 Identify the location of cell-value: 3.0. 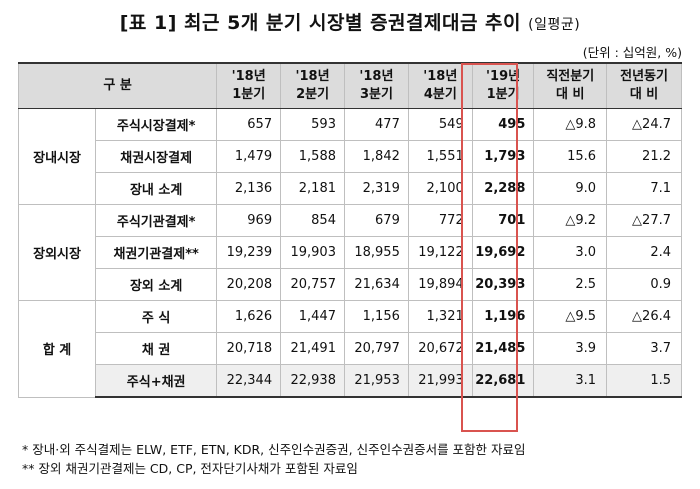
(570, 252).